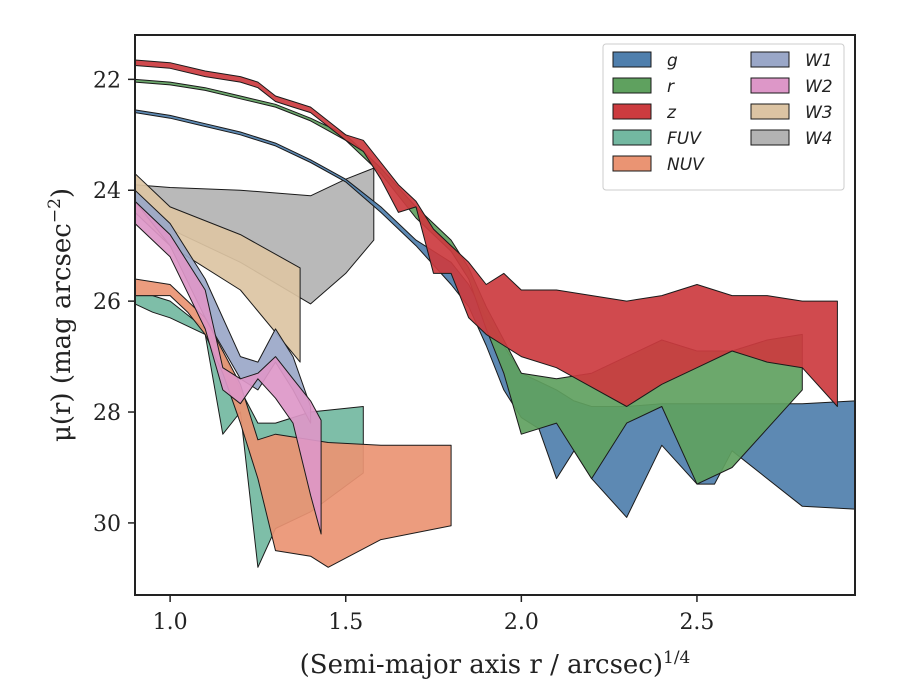  I want to click on x-tick-label: 1.5, so click(345, 622).